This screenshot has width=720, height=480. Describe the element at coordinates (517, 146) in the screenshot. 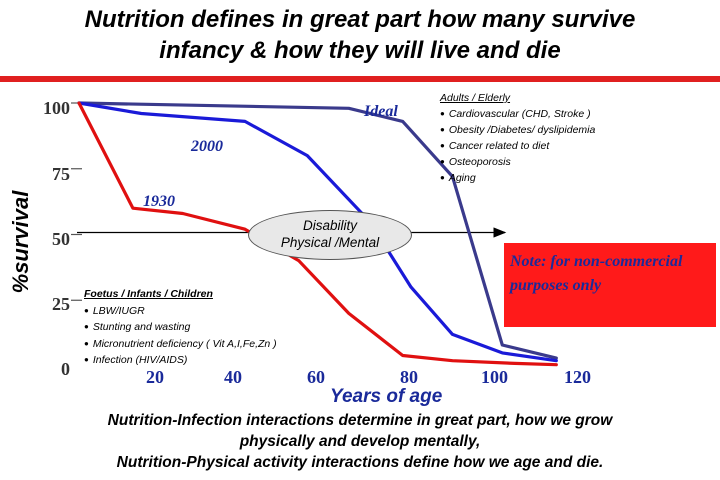

I see `adults-item: Cancer related to diet` at that location.